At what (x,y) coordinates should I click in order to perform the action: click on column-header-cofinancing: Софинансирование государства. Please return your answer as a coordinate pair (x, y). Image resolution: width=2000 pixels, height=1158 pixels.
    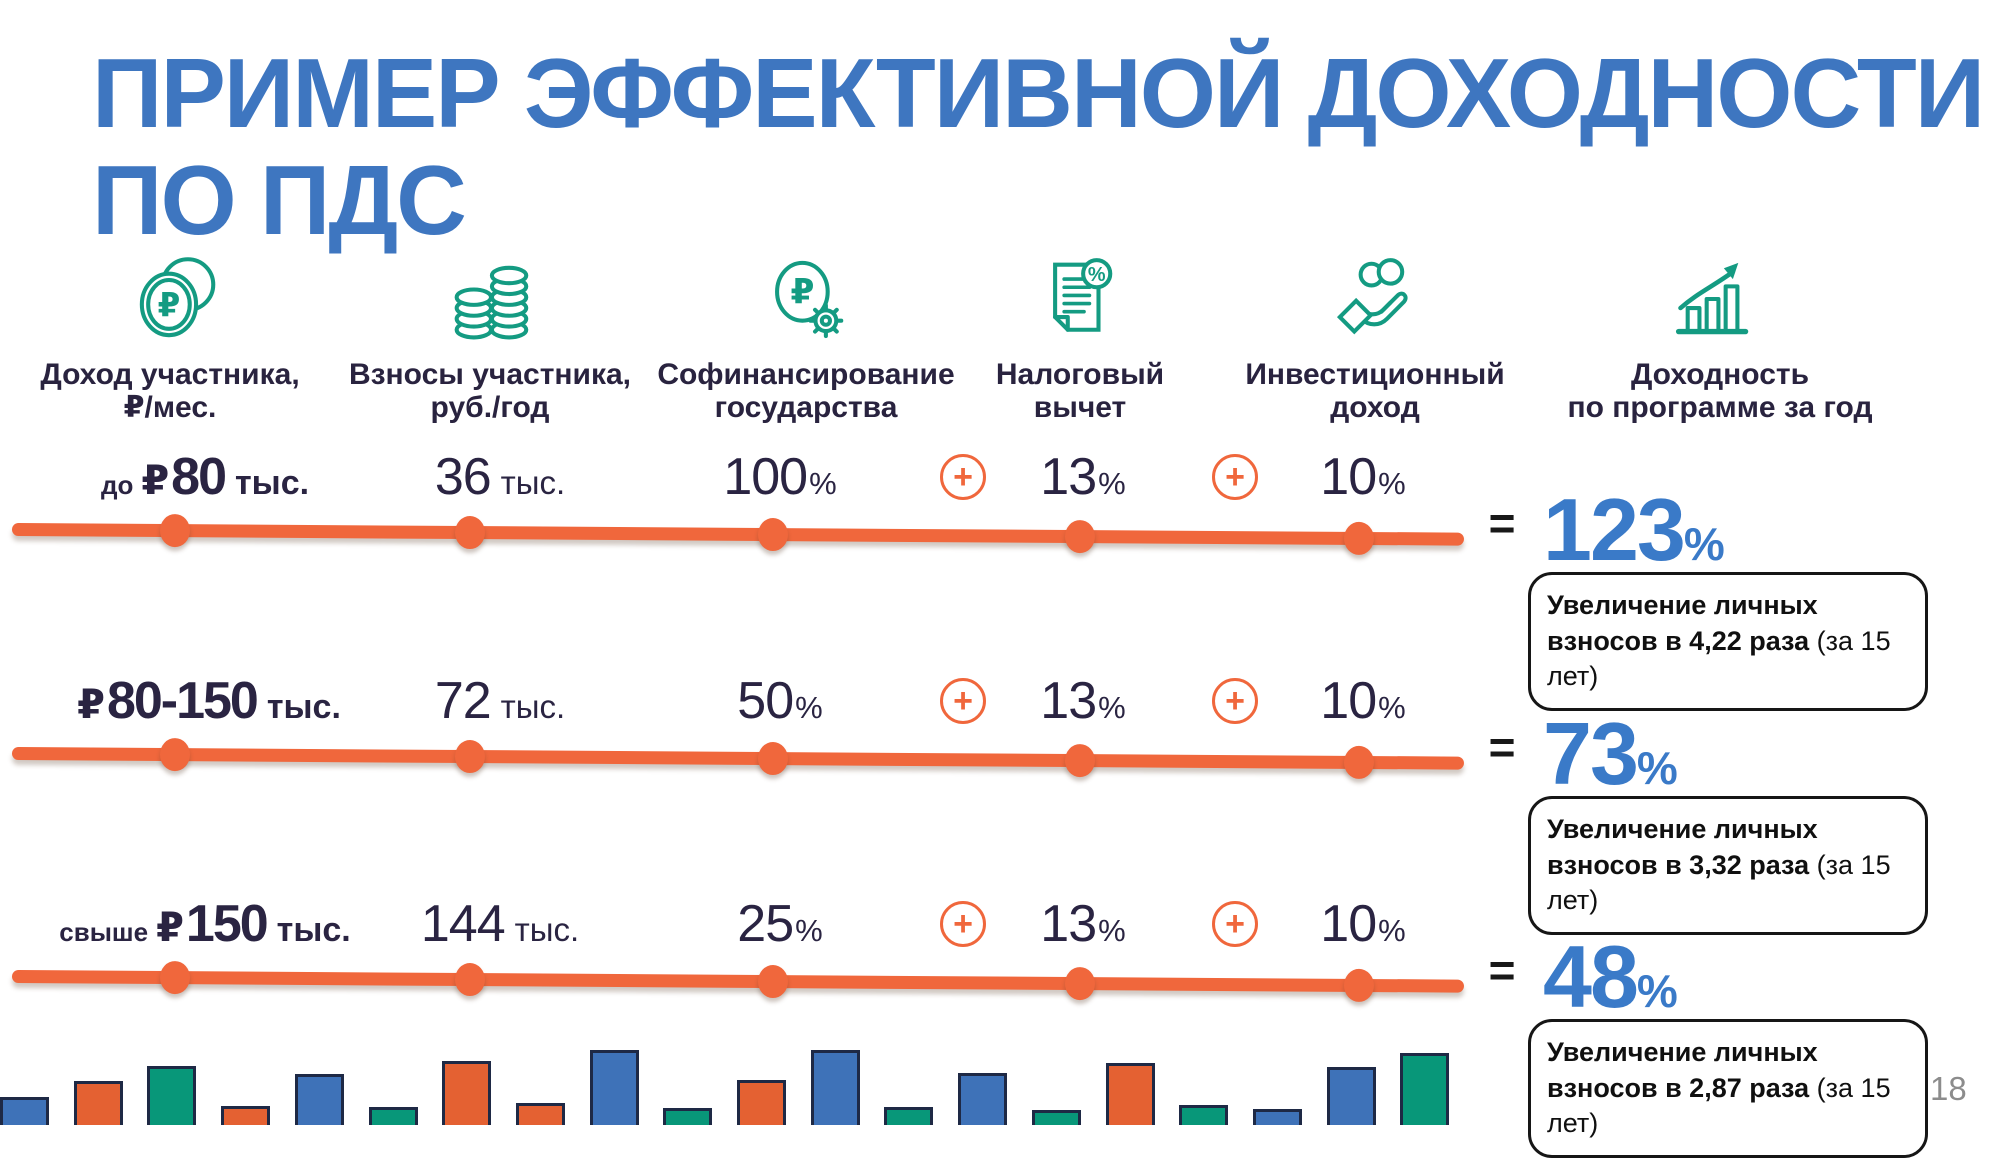
    Looking at the image, I should click on (806, 391).